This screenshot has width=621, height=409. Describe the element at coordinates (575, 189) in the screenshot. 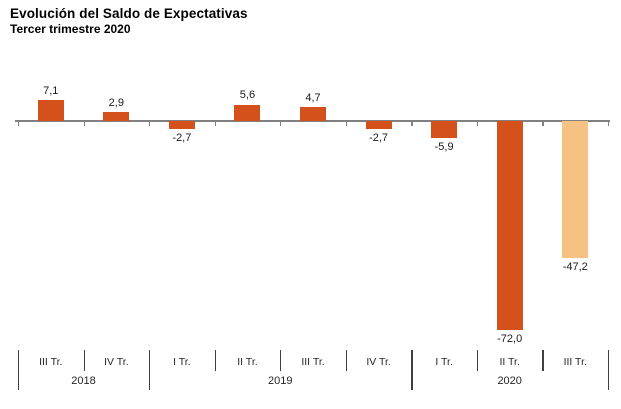

I see `bar-highlighted` at that location.